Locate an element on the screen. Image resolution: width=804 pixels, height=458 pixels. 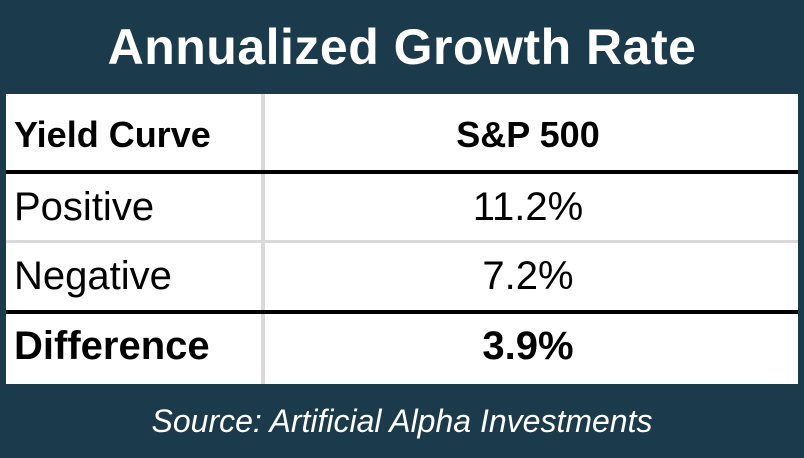
column-header-sp500: S&P 500 is located at coordinates (528, 134).